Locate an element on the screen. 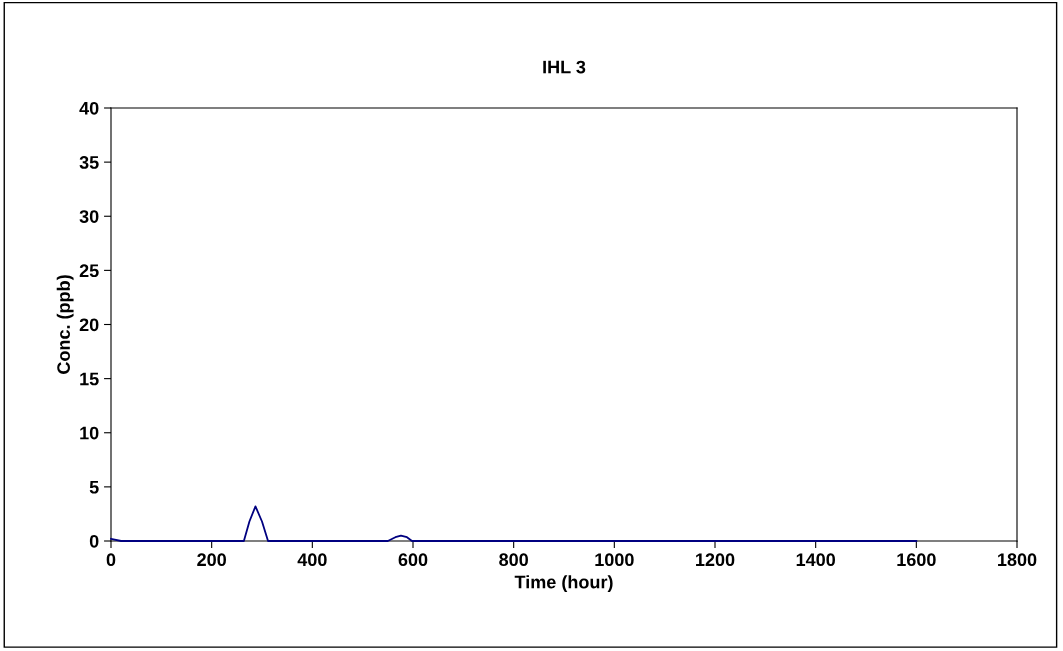 Image resolution: width=1063 pixels, height=651 pixels. y-tick-label: 10 is located at coordinates (89, 433).